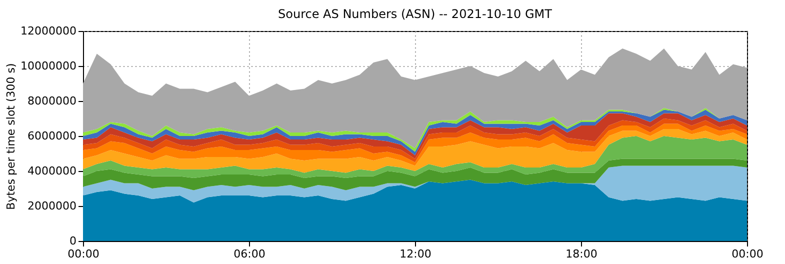 Image resolution: width=785 pixels, height=264 pixels. Describe the element at coordinates (52, 136) in the screenshot. I see `y-tick-label: 6000000` at that location.